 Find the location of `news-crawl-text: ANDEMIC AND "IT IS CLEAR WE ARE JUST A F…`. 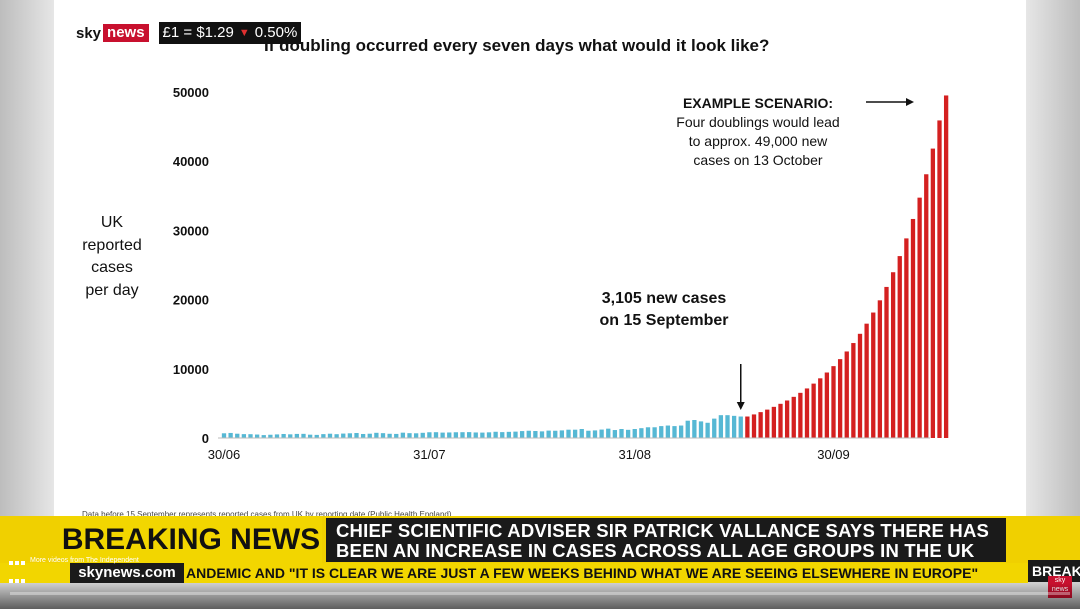

news-crawl-text: ANDEMIC AND "IT IS CLEAR WE ARE JUST A F… is located at coordinates (582, 573).